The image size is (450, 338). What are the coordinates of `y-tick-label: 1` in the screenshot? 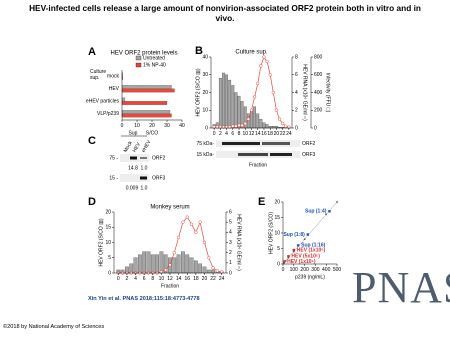 It's located at (230, 263).